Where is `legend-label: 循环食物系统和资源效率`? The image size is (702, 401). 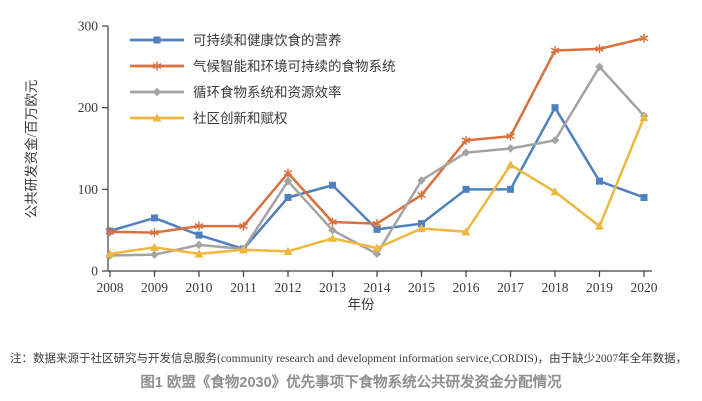
legend-label: 循环食物系统和资源效率 is located at coordinates (267, 92).